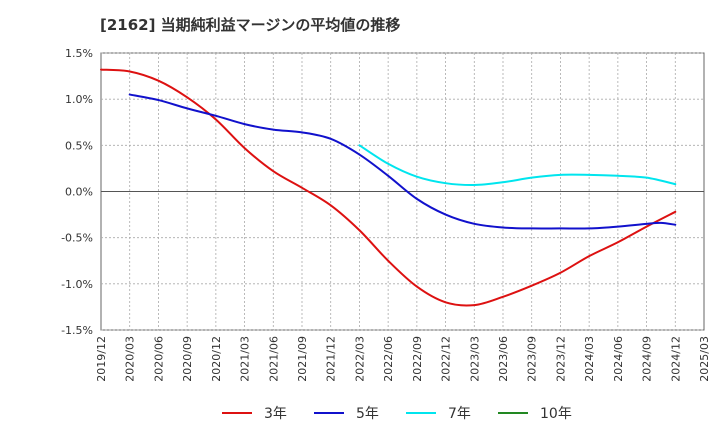 Image resolution: width=720 pixels, height=440 pixels. Describe the element at coordinates (359, 359) in the screenshot. I see `x-tick-label: 2022/03` at that location.